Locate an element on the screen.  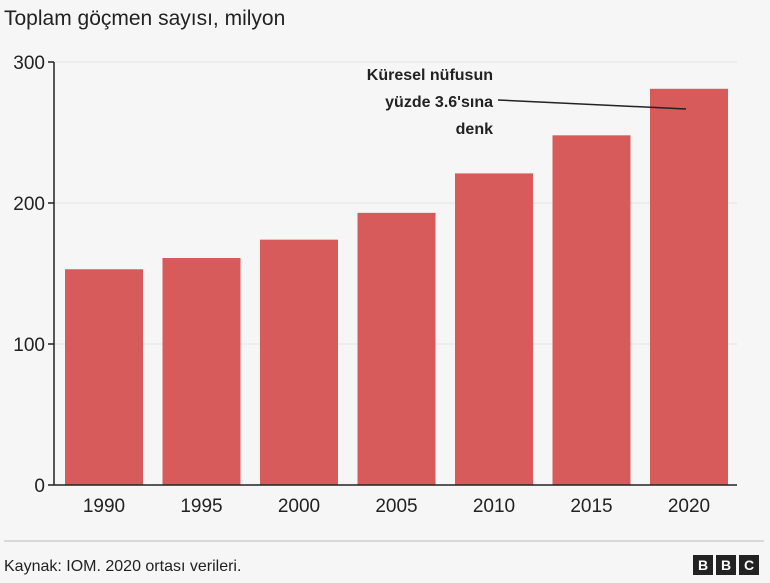
chart-title: Toplam göçmen sayısı, milyon is located at coordinates (144, 18).